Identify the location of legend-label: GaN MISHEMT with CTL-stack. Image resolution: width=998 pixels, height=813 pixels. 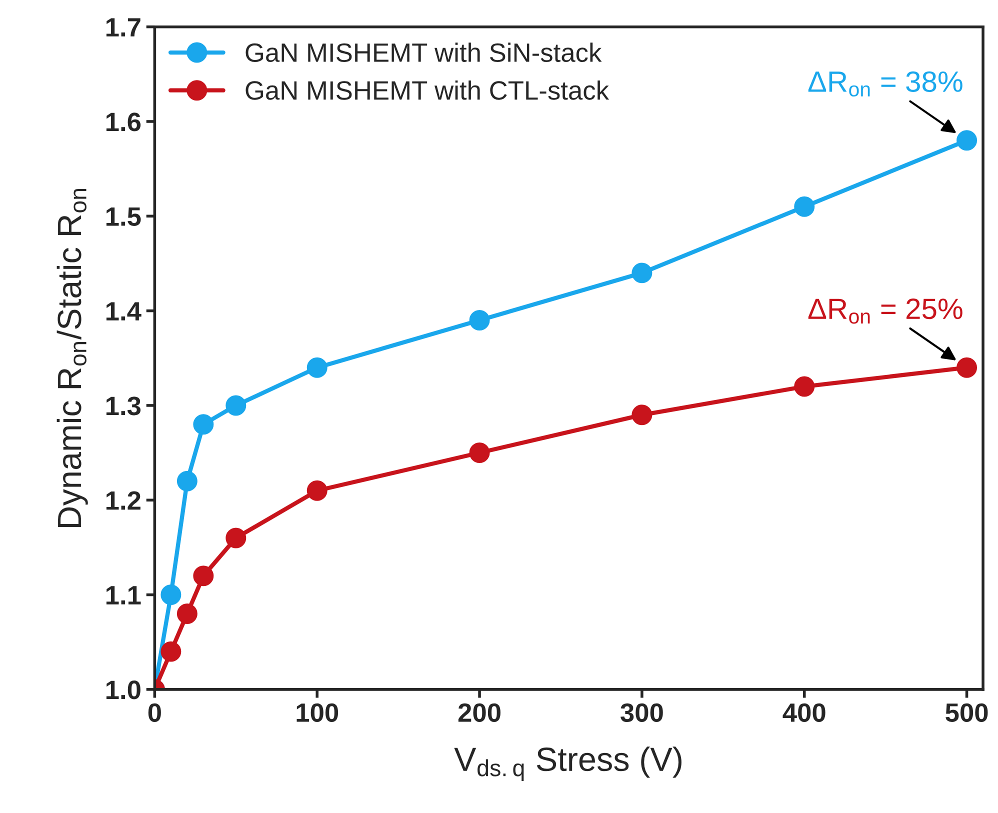
(428, 90).